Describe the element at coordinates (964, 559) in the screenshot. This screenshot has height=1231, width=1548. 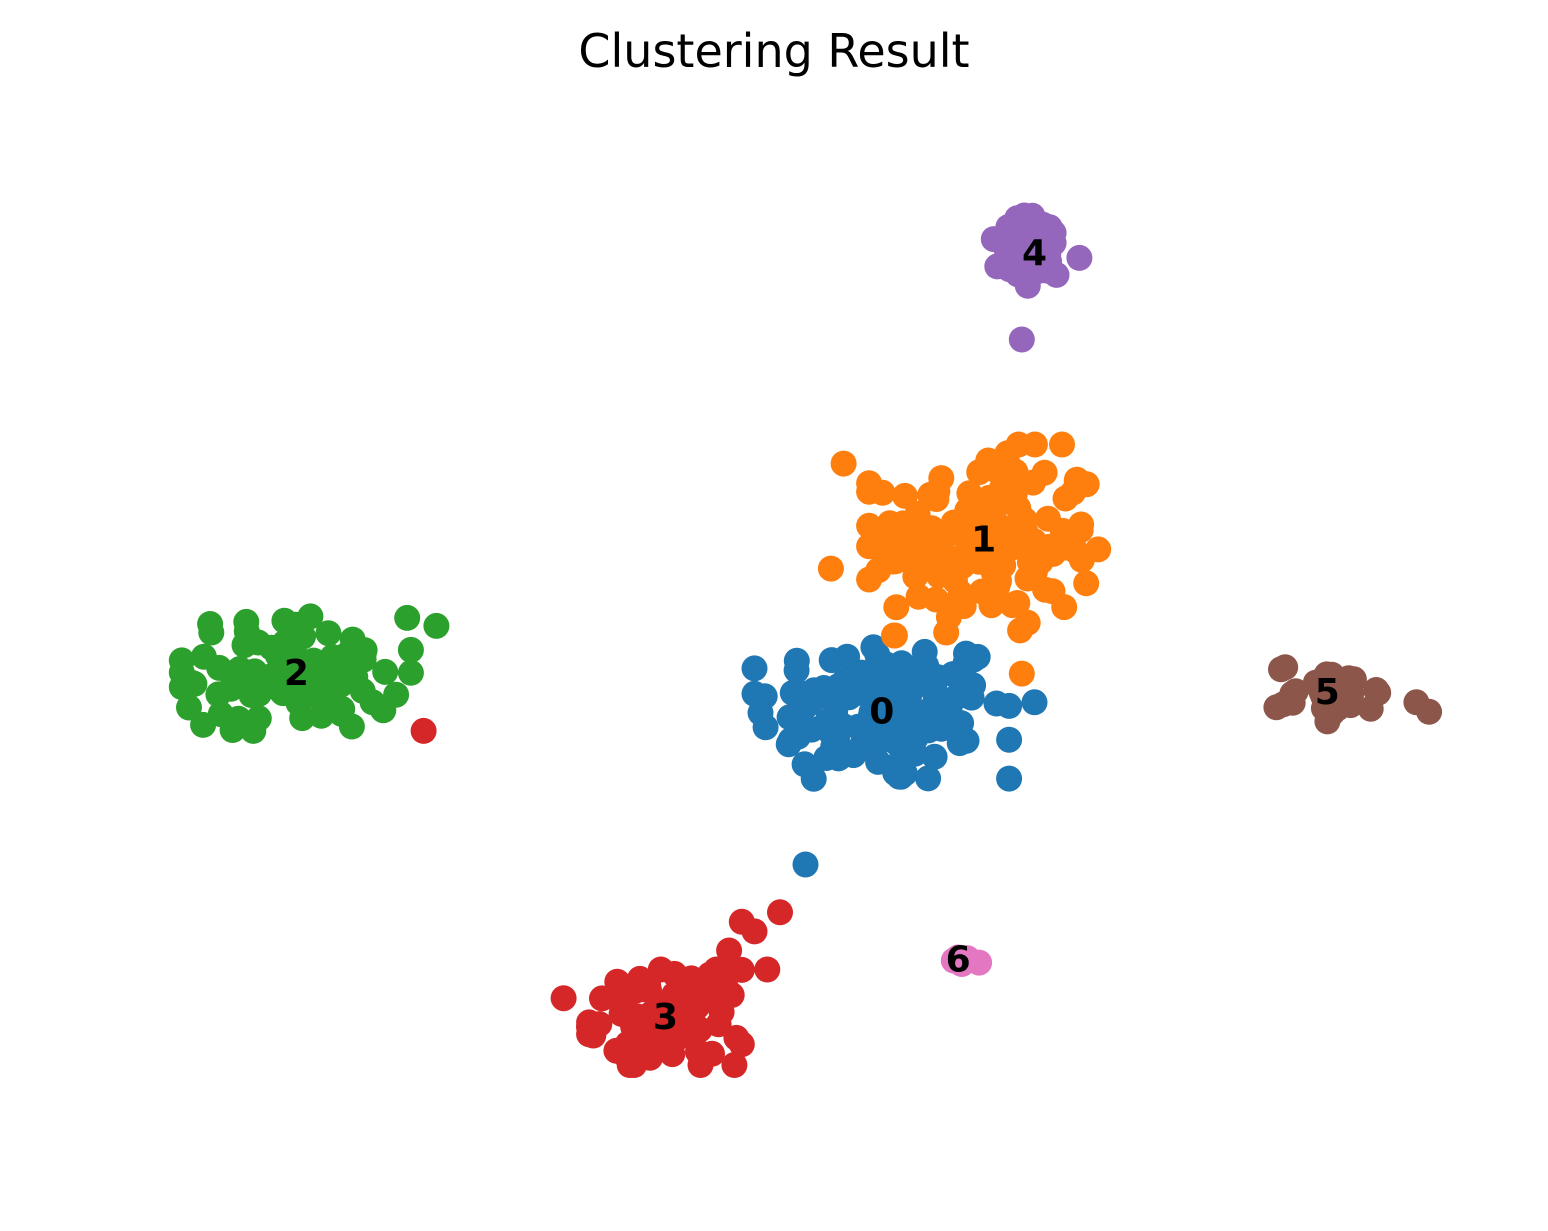
I see `cluster-1-points` at that location.